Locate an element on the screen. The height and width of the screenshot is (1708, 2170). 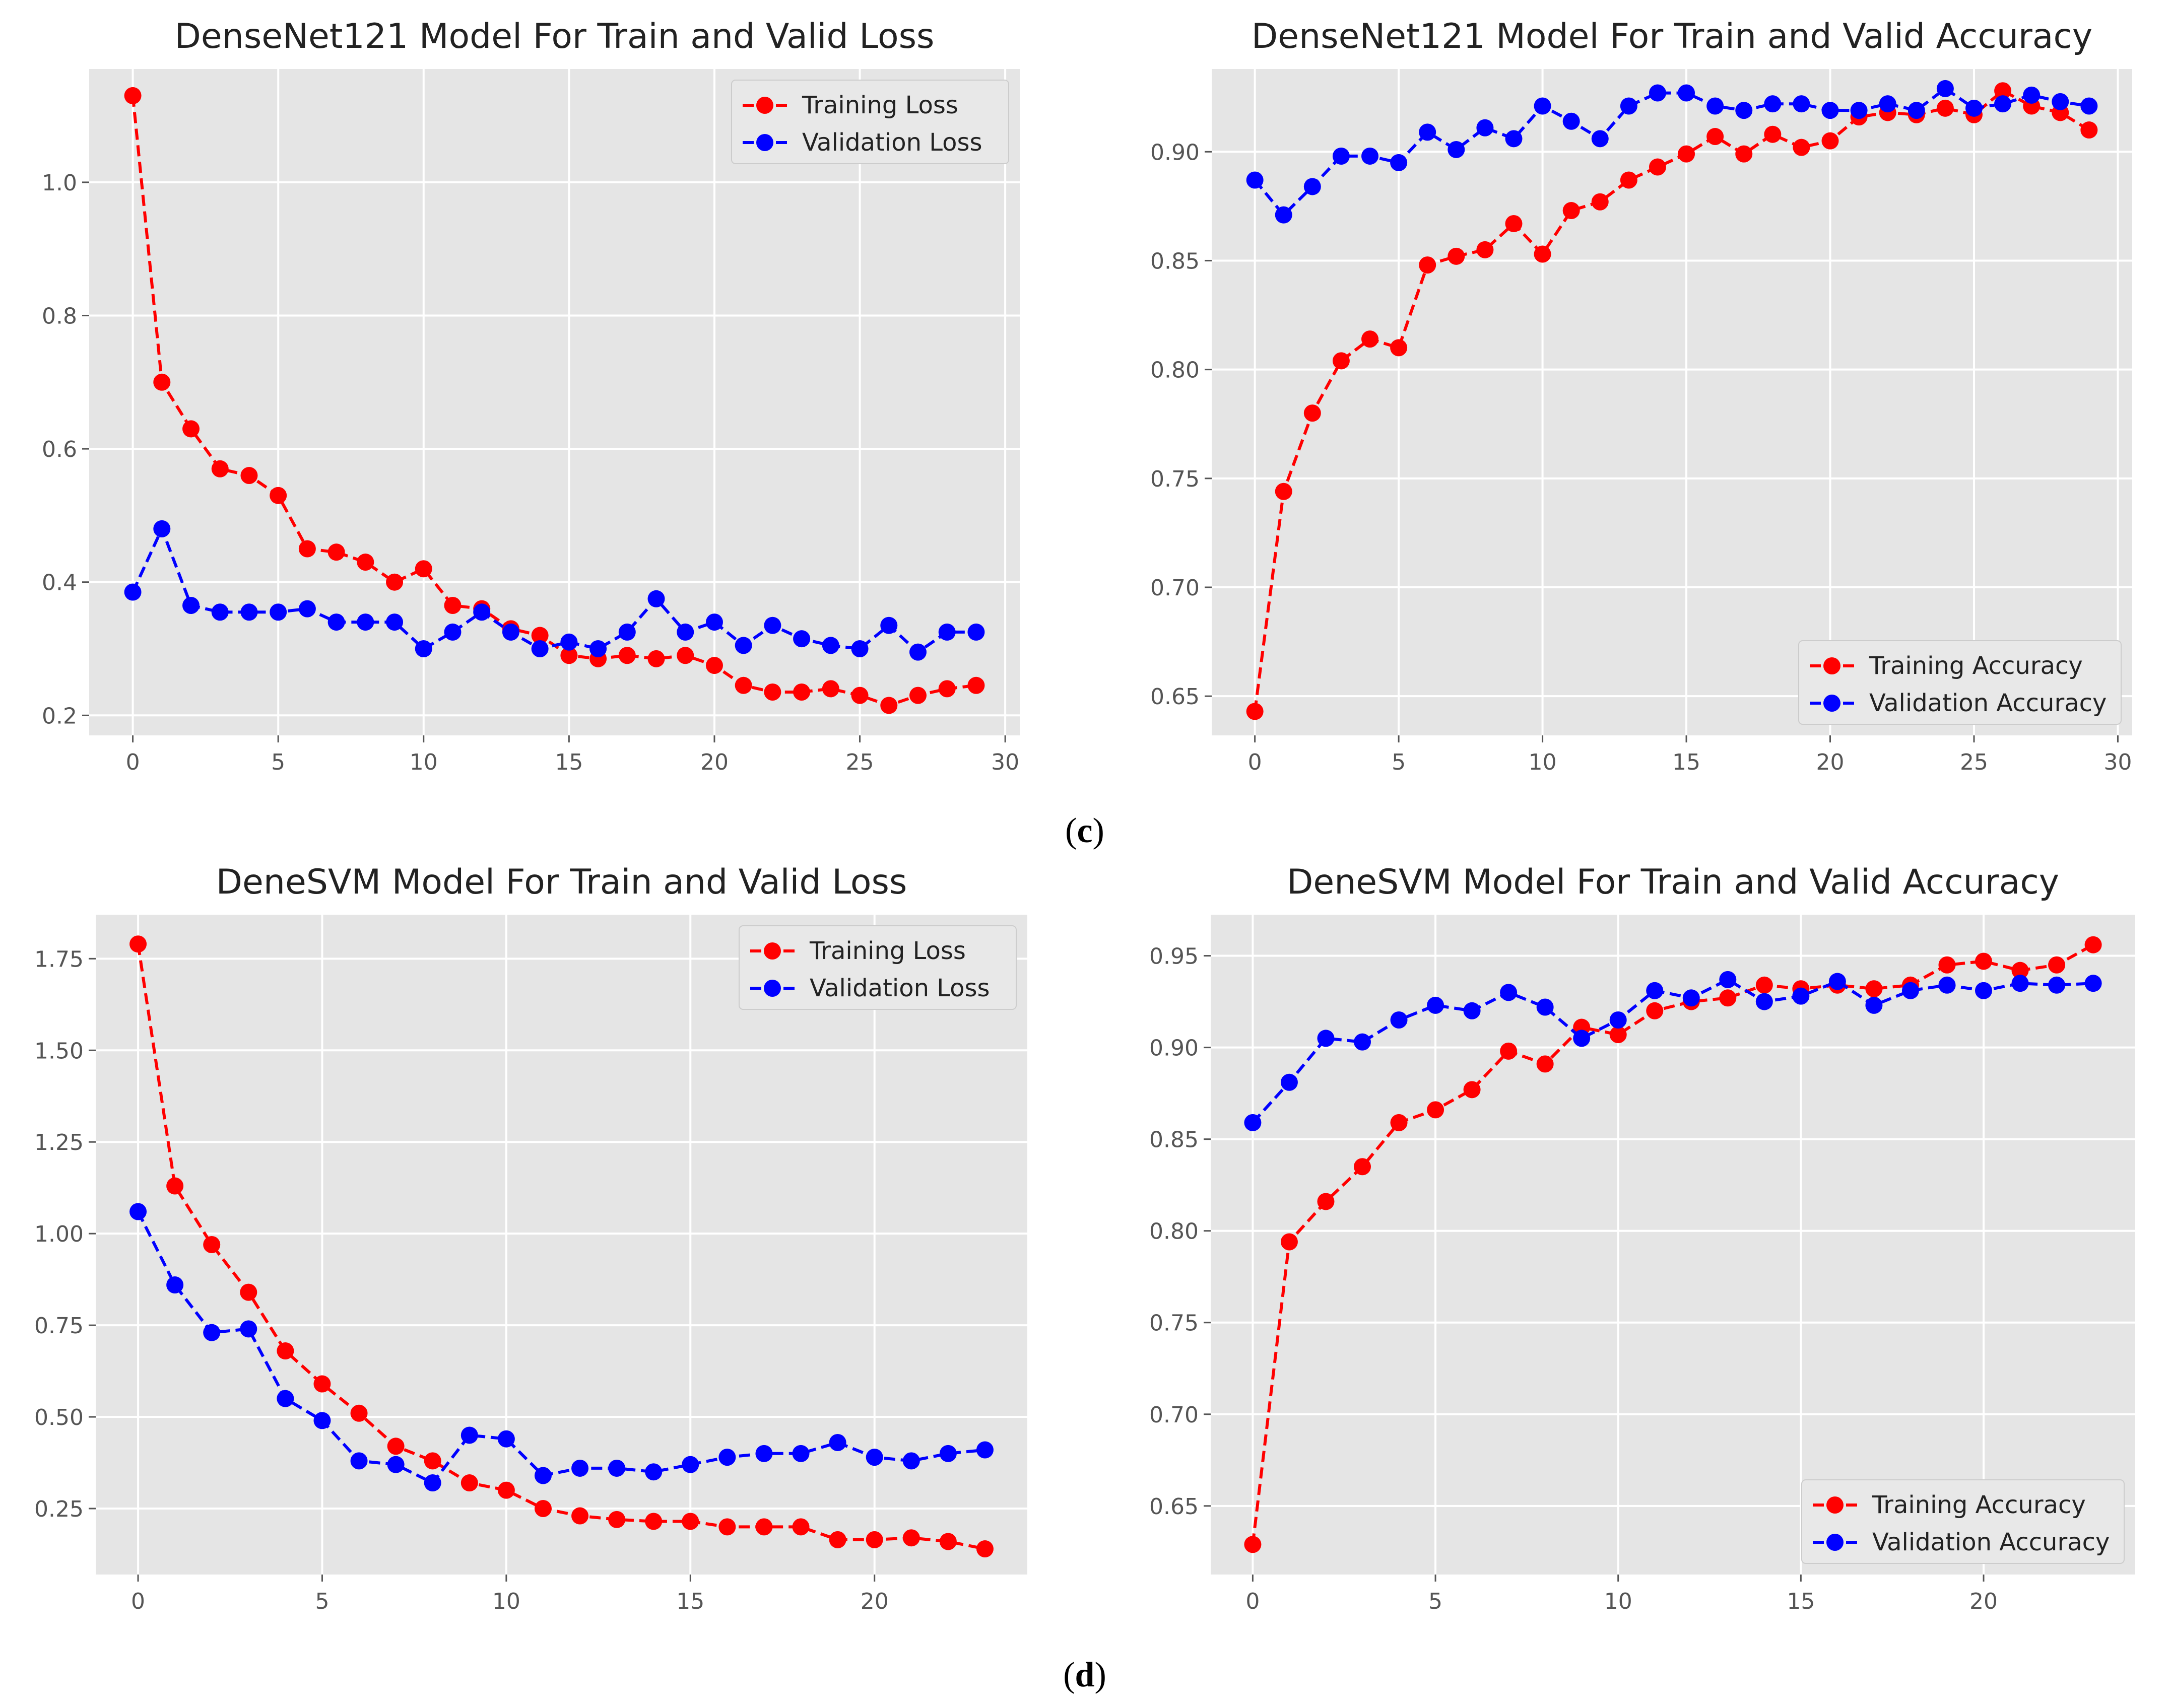
x-tick-label-acc-bottom: 15 is located at coordinates (1801, 1601).